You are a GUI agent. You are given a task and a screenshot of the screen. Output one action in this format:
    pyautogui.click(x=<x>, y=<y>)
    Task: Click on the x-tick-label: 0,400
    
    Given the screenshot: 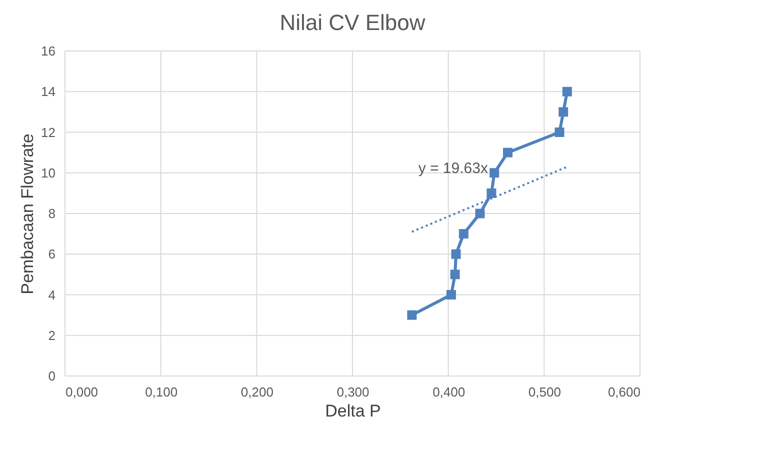 What is the action you would take?
    pyautogui.click(x=449, y=392)
    